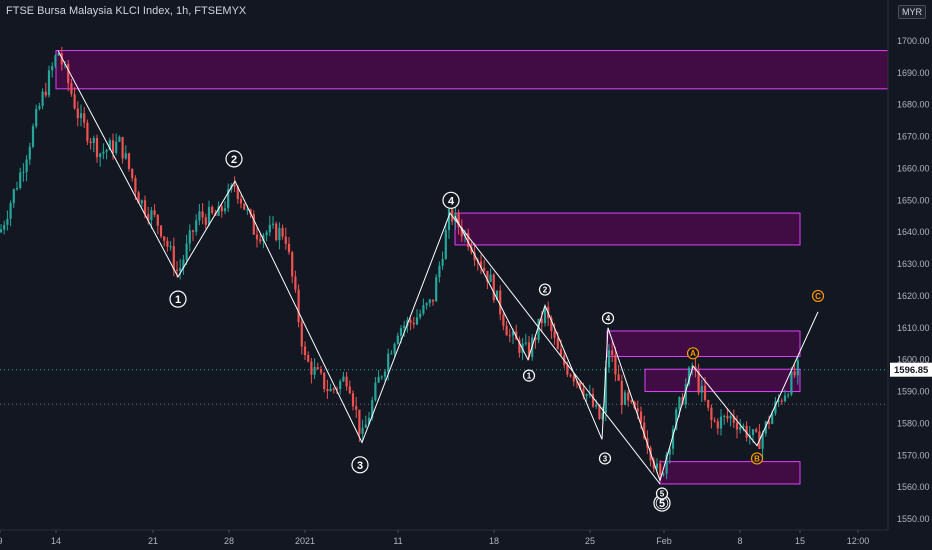 Image resolution: width=932 pixels, height=550 pixels. I want to click on time-tick-label: 2021, so click(305, 541).